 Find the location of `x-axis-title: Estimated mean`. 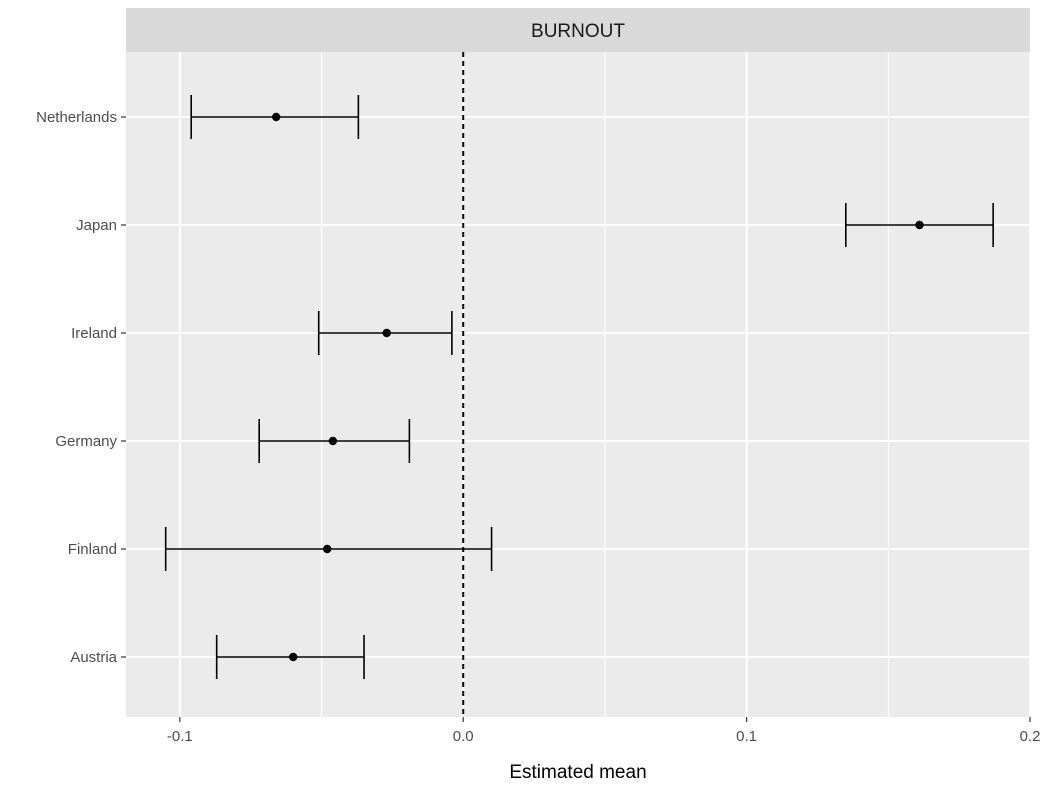

x-axis-title: Estimated mean is located at coordinates (577, 772).